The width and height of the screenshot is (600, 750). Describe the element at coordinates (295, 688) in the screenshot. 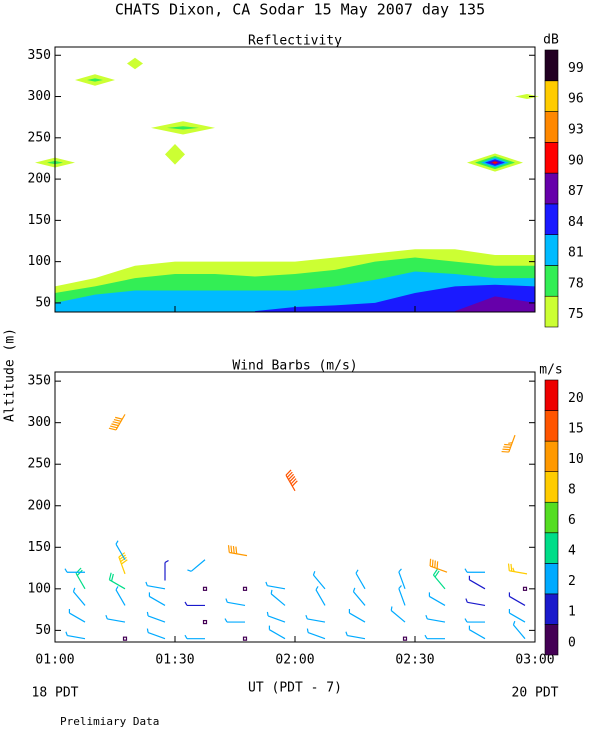

I see `x-axis-label: UT (PDT - 7)` at that location.